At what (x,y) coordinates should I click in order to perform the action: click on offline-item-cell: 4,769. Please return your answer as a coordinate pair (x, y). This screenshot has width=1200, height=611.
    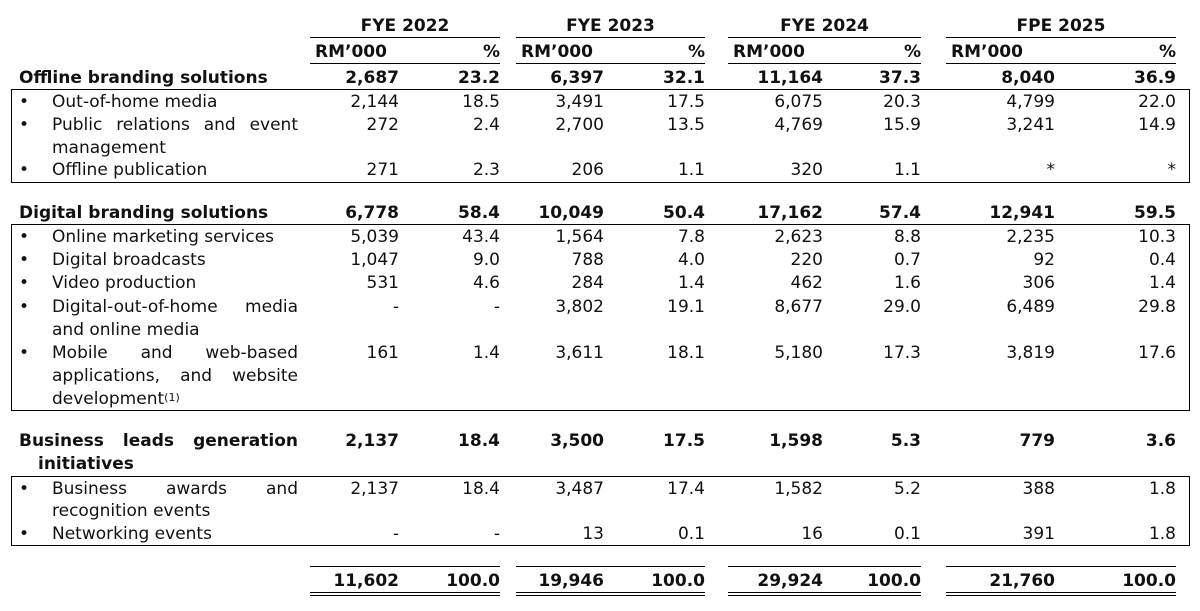
    Looking at the image, I should click on (798, 125).